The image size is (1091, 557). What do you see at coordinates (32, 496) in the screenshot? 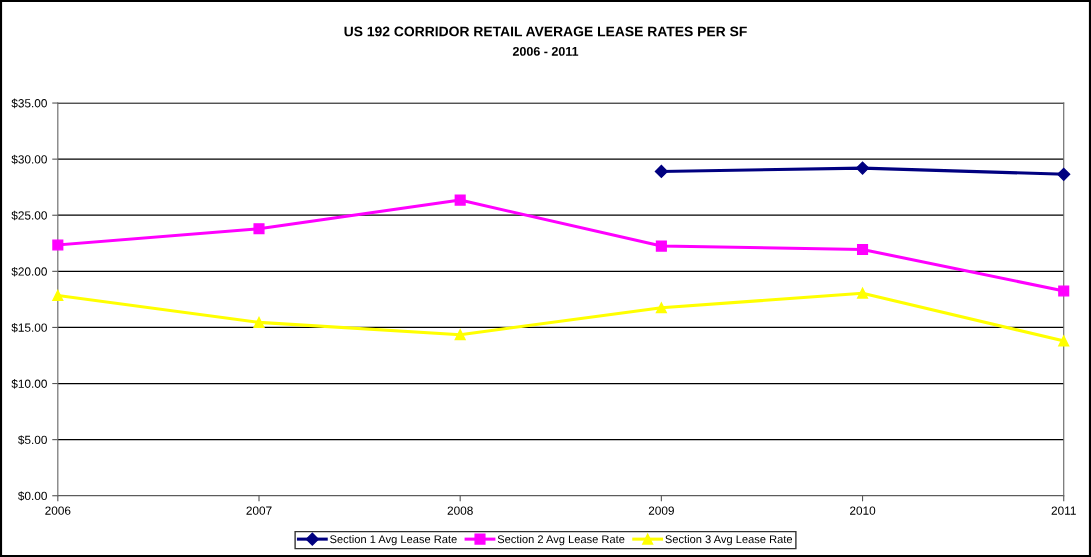
I see `y-tick-label: $0.00` at bounding box center [32, 496].